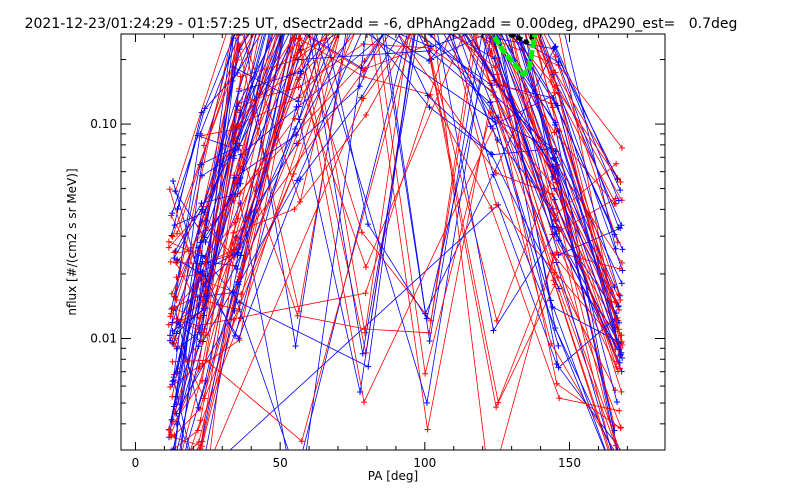 The width and height of the screenshot is (800, 500). Describe the element at coordinates (280, 463) in the screenshot. I see `x-tick-label: 50` at that location.